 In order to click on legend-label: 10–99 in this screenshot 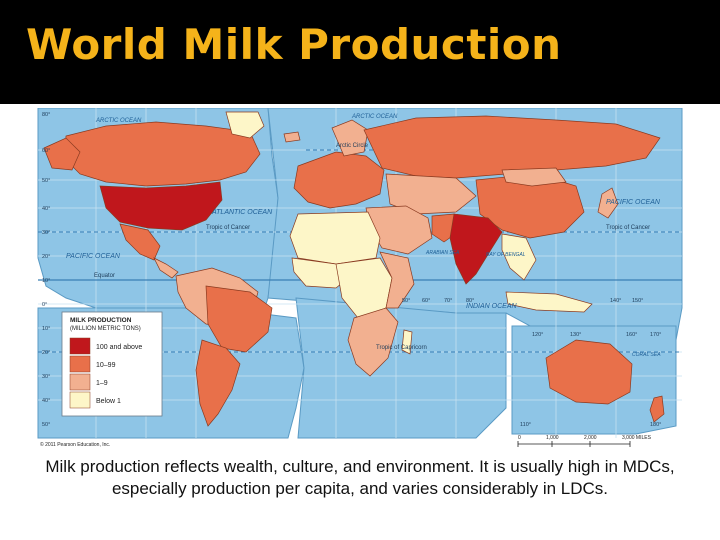, I will do `click(106, 365)`.